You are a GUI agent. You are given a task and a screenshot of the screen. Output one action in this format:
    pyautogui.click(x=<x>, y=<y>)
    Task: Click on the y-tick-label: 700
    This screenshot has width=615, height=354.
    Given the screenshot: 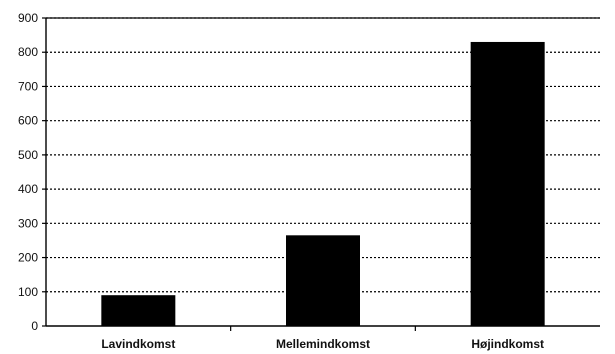 What is the action you would take?
    pyautogui.click(x=28, y=86)
    